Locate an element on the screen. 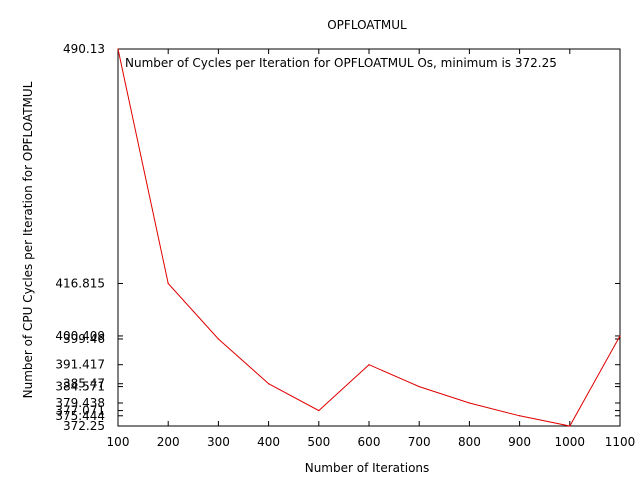 This screenshot has width=640, height=480. x-tick-label: 300 is located at coordinates (218, 442).